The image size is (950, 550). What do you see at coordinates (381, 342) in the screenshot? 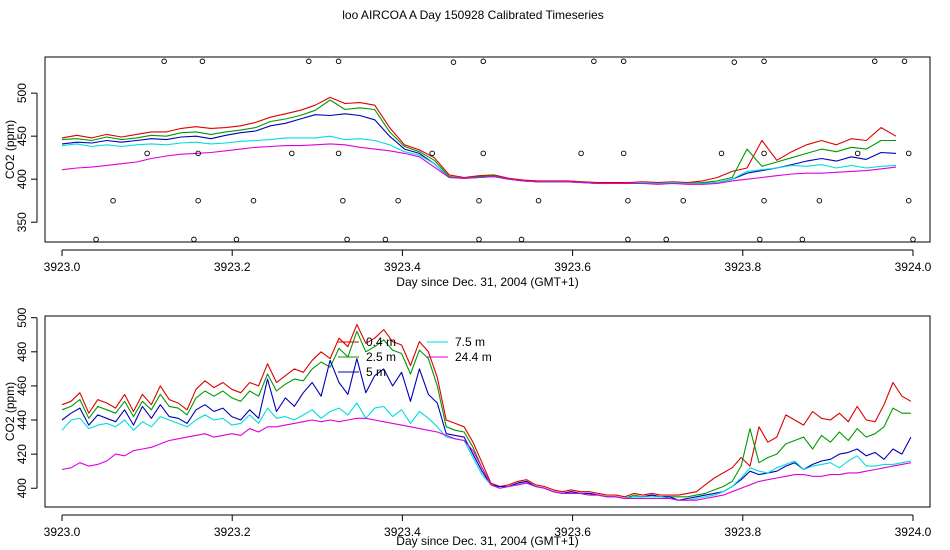
I see `legend-label: 0.4 m` at bounding box center [381, 342].